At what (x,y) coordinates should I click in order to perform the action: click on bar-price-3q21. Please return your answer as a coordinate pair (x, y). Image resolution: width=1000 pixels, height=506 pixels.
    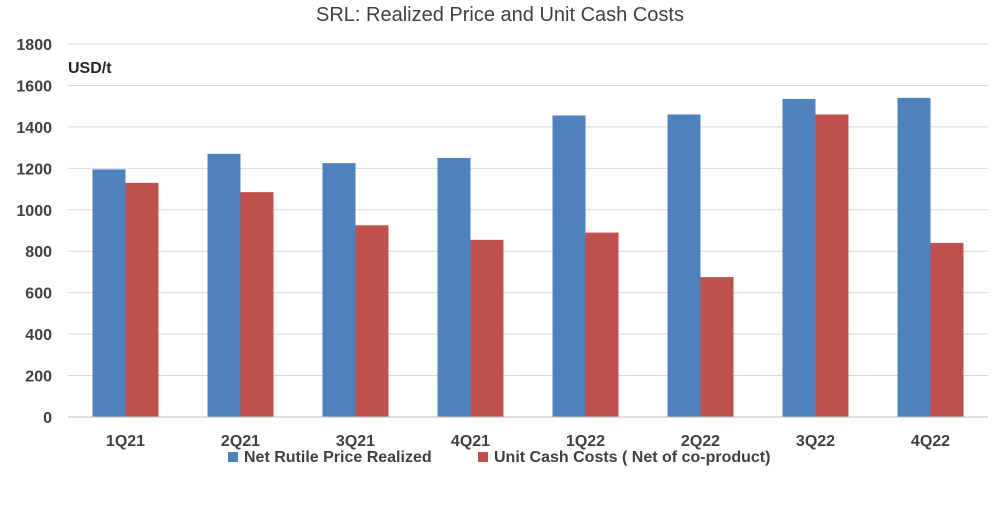
    Looking at the image, I should click on (339, 290).